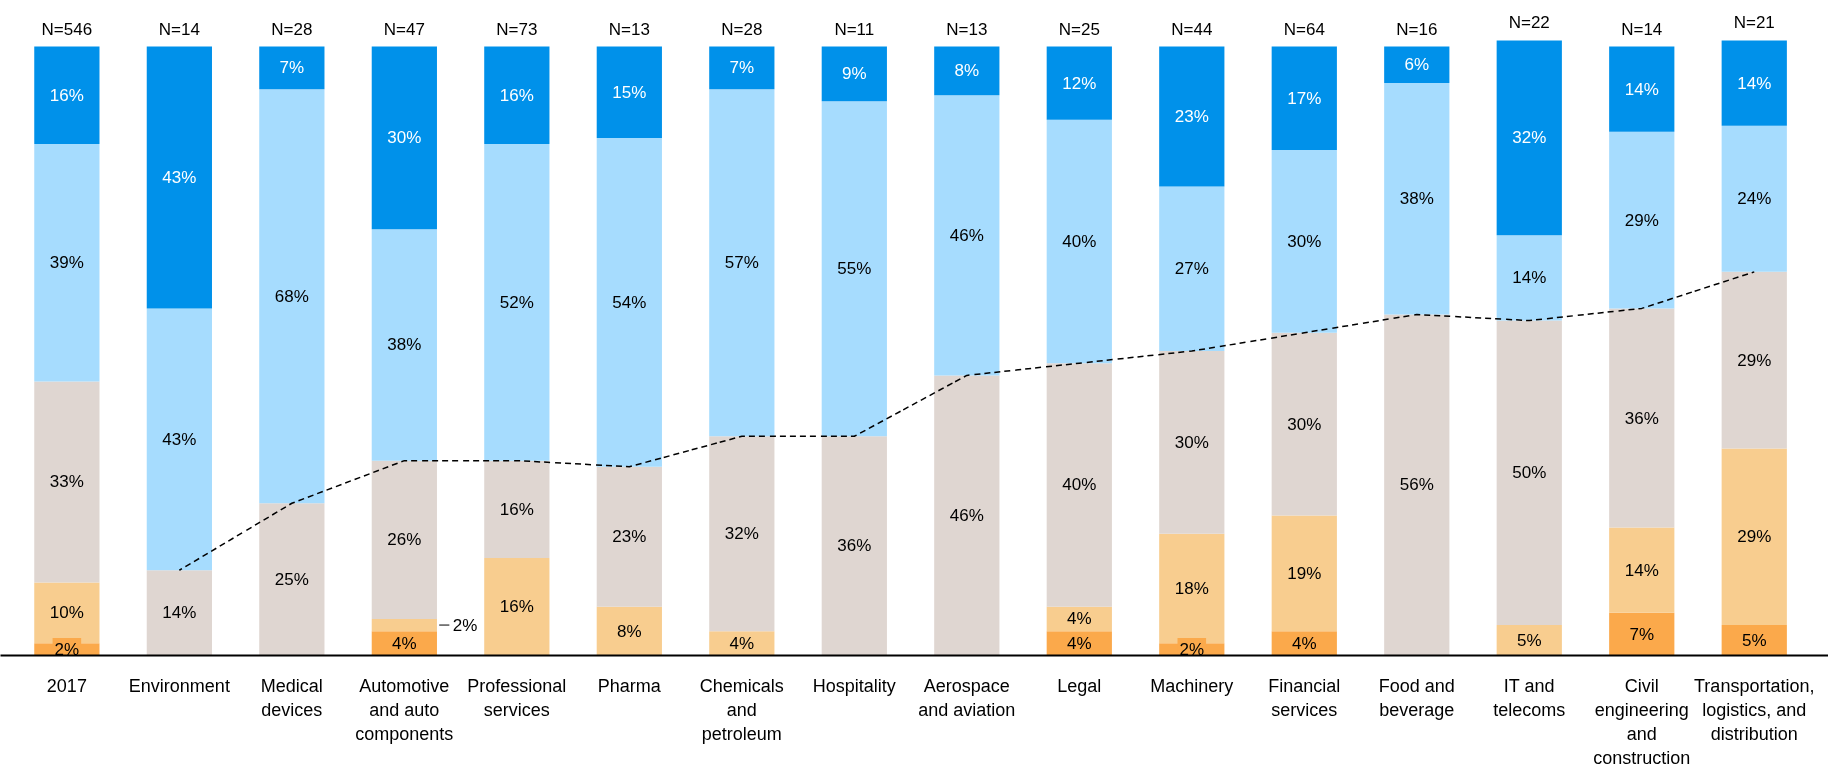 Image resolution: width=1828 pixels, height=774 pixels. Describe the element at coordinates (67, 29) in the screenshot. I see `annotation: N=546` at that location.